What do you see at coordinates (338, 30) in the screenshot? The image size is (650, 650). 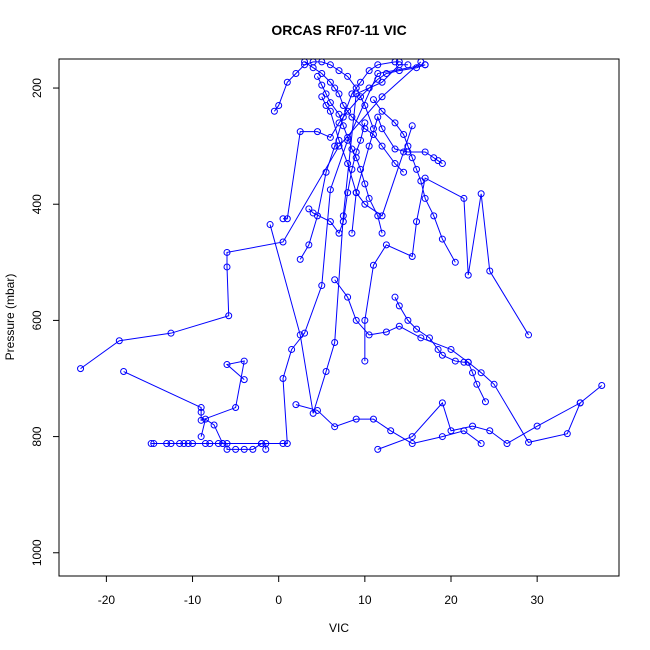 I see `chart-title: ORCAS RF07-11 VIC` at bounding box center [338, 30].